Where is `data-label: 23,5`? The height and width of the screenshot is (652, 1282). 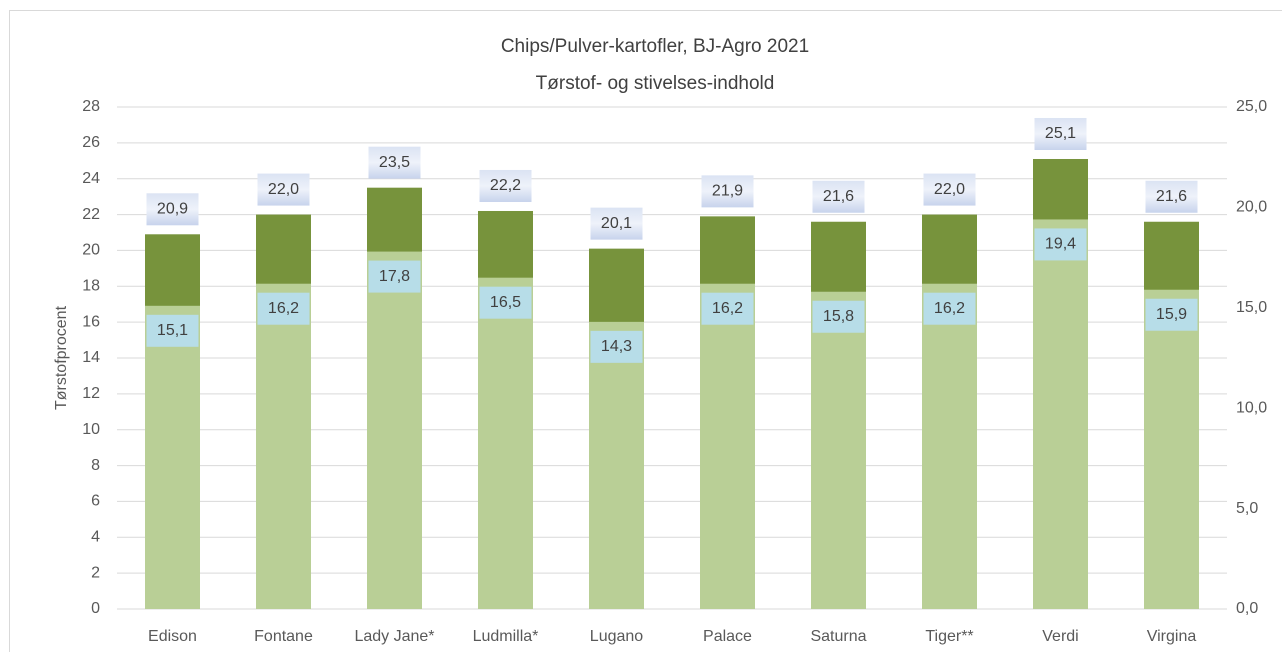 data-label: 23,5 is located at coordinates (394, 162).